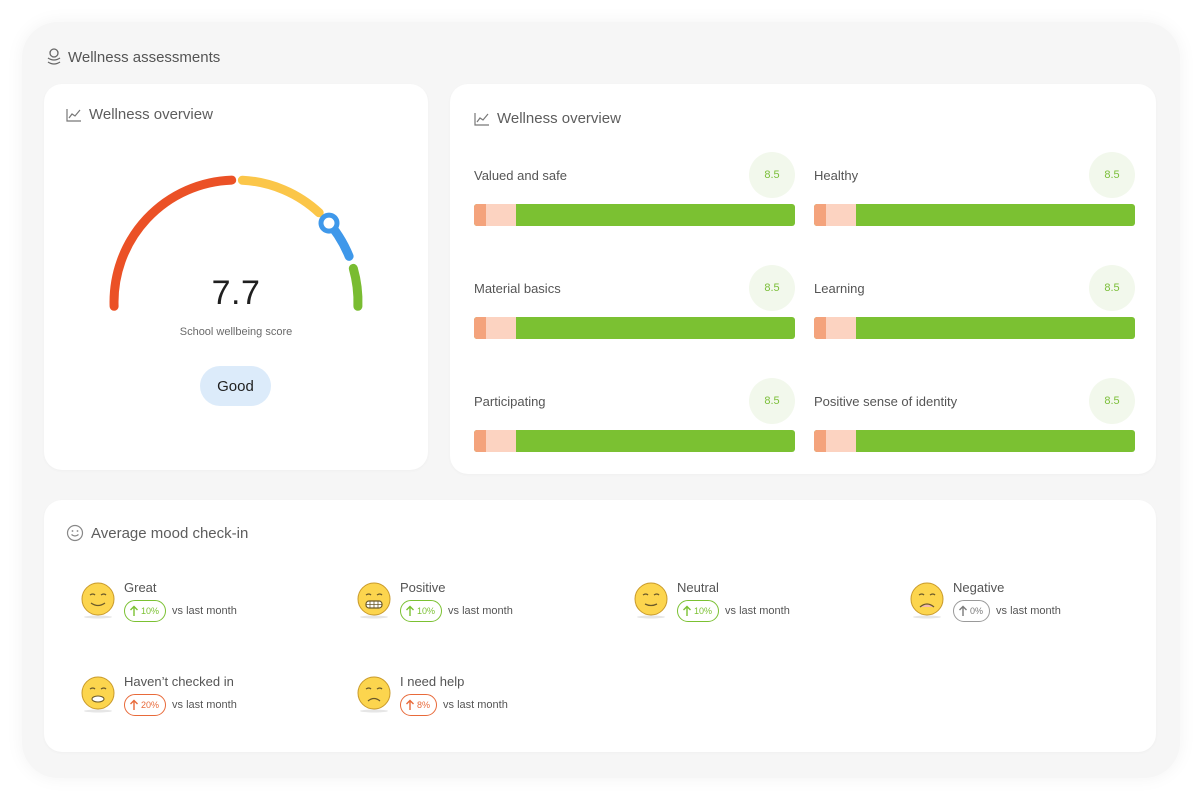 This screenshot has width=1200, height=796. What do you see at coordinates (839, 288) in the screenshot?
I see `metric-label: Learning` at bounding box center [839, 288].